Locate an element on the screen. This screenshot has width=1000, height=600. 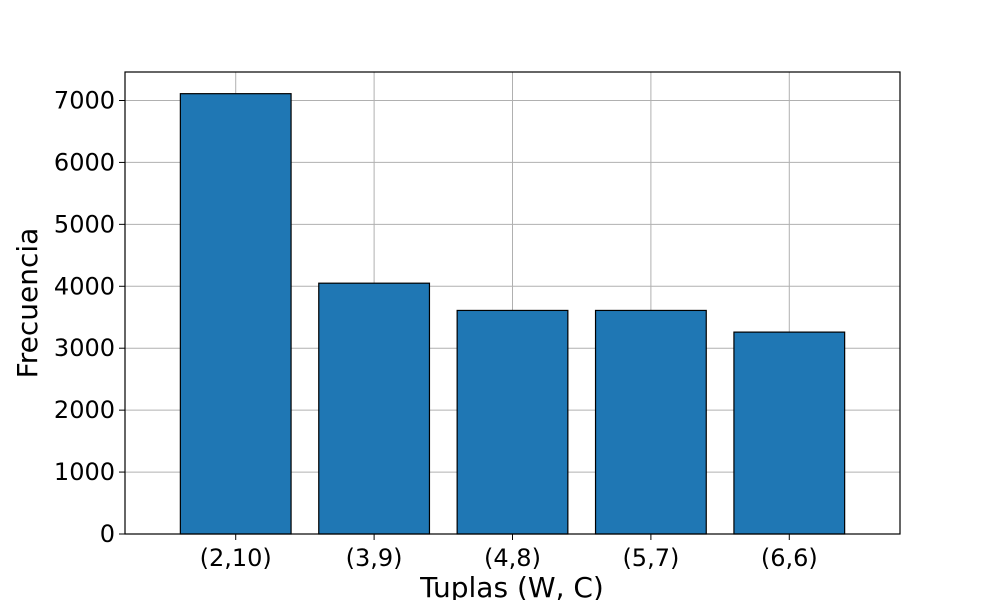
x-tick-label: (2,10) is located at coordinates (236, 558).